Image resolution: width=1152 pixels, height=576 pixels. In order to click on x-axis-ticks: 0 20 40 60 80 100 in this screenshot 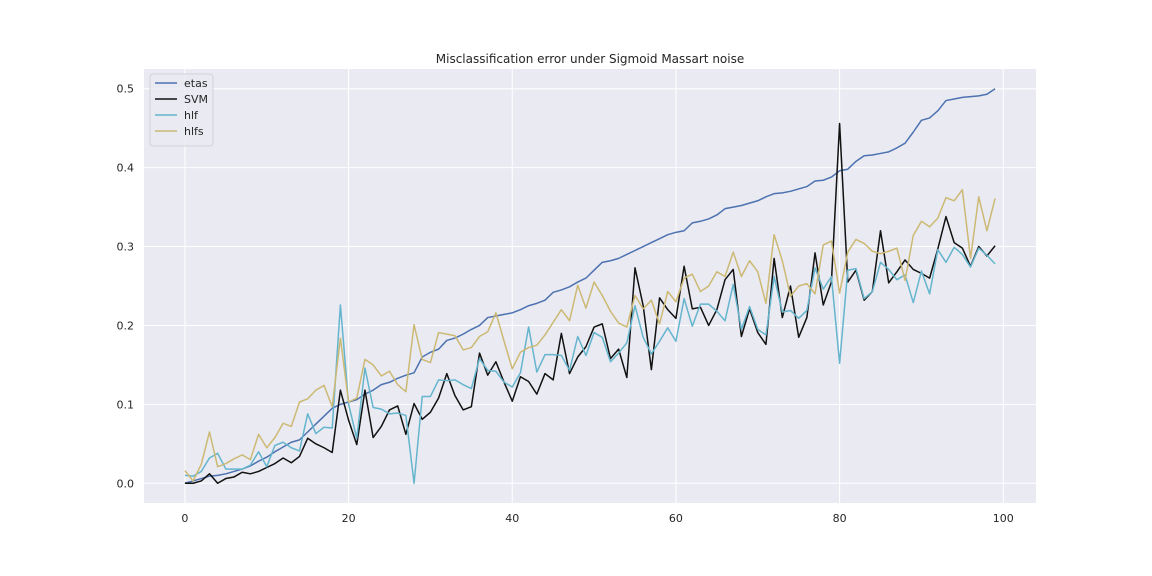, I will do `click(597, 518)`.